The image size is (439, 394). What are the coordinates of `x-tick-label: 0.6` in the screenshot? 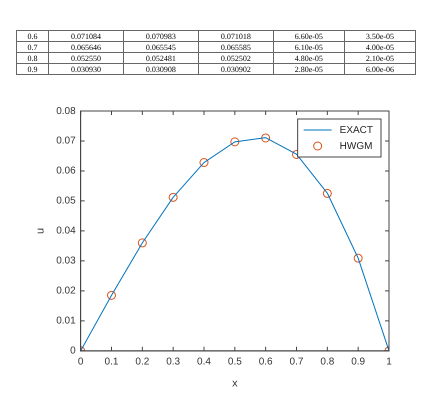 It's located at (266, 362).